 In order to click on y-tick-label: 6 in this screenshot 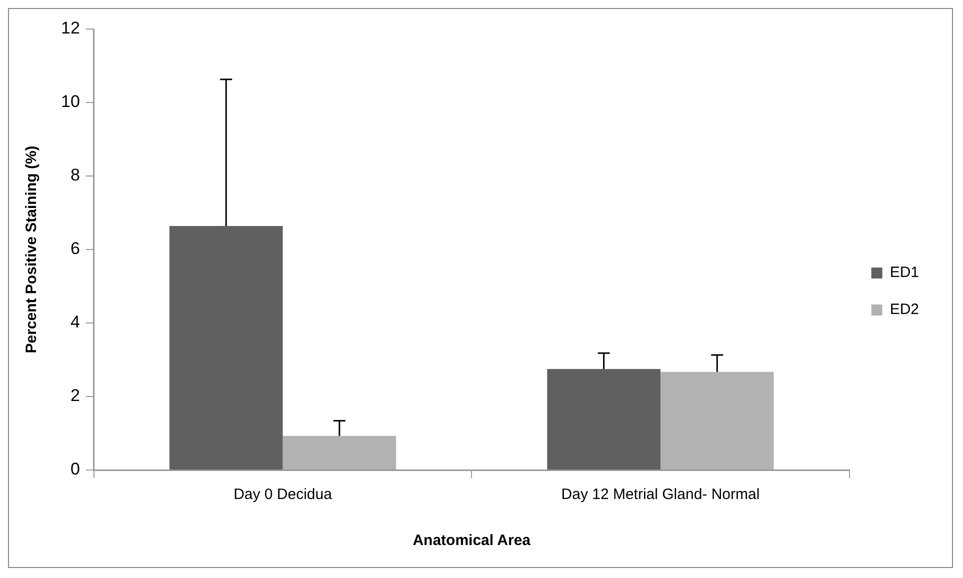, I will do `click(75, 248)`.